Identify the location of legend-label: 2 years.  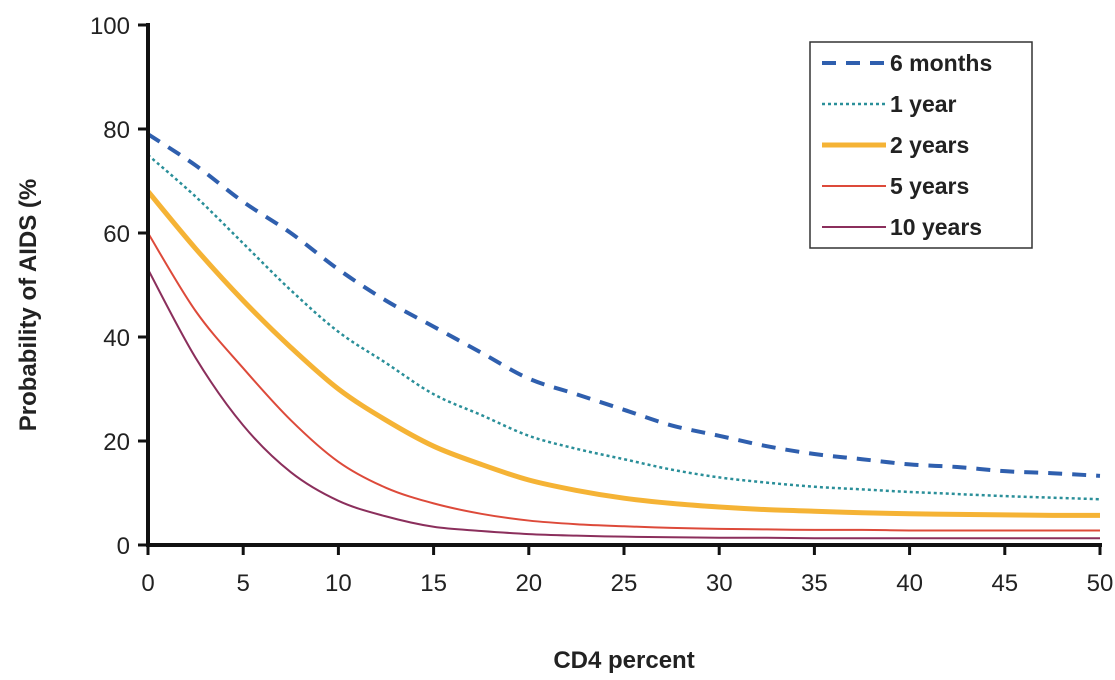
(929, 145).